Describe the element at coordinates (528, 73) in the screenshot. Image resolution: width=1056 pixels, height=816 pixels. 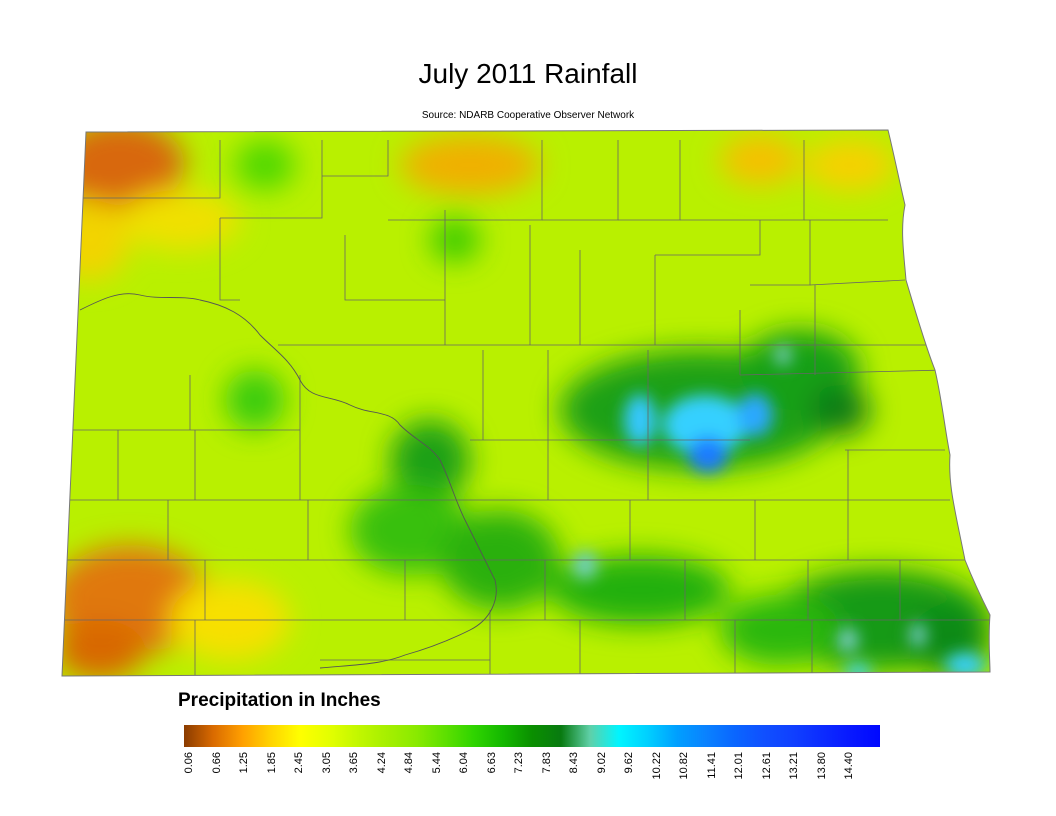
I see `map-title: July 2011 Rainfall` at that location.